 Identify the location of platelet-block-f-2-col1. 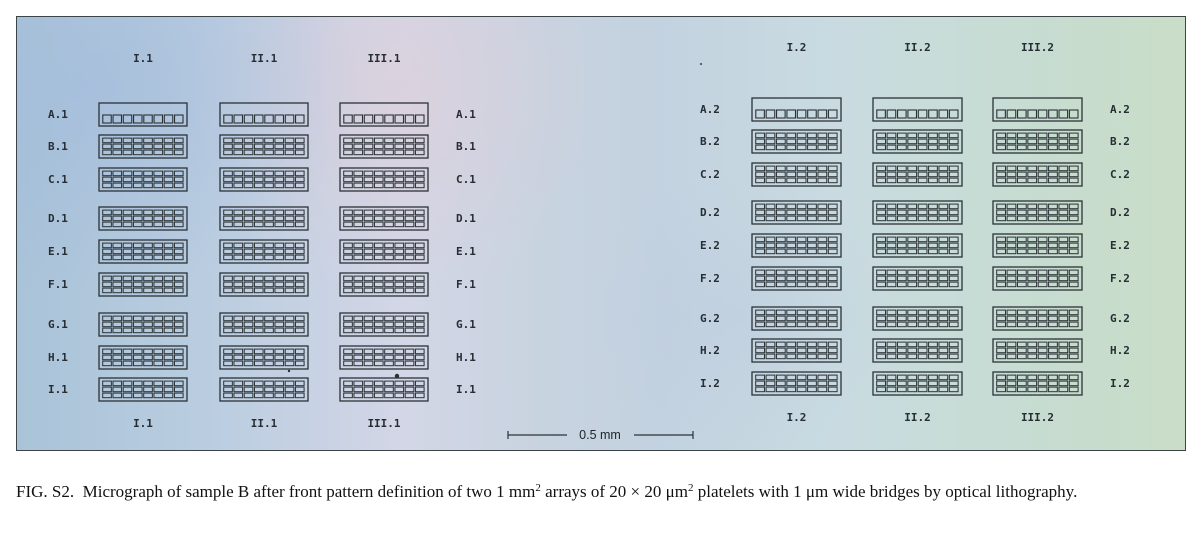
(796, 278).